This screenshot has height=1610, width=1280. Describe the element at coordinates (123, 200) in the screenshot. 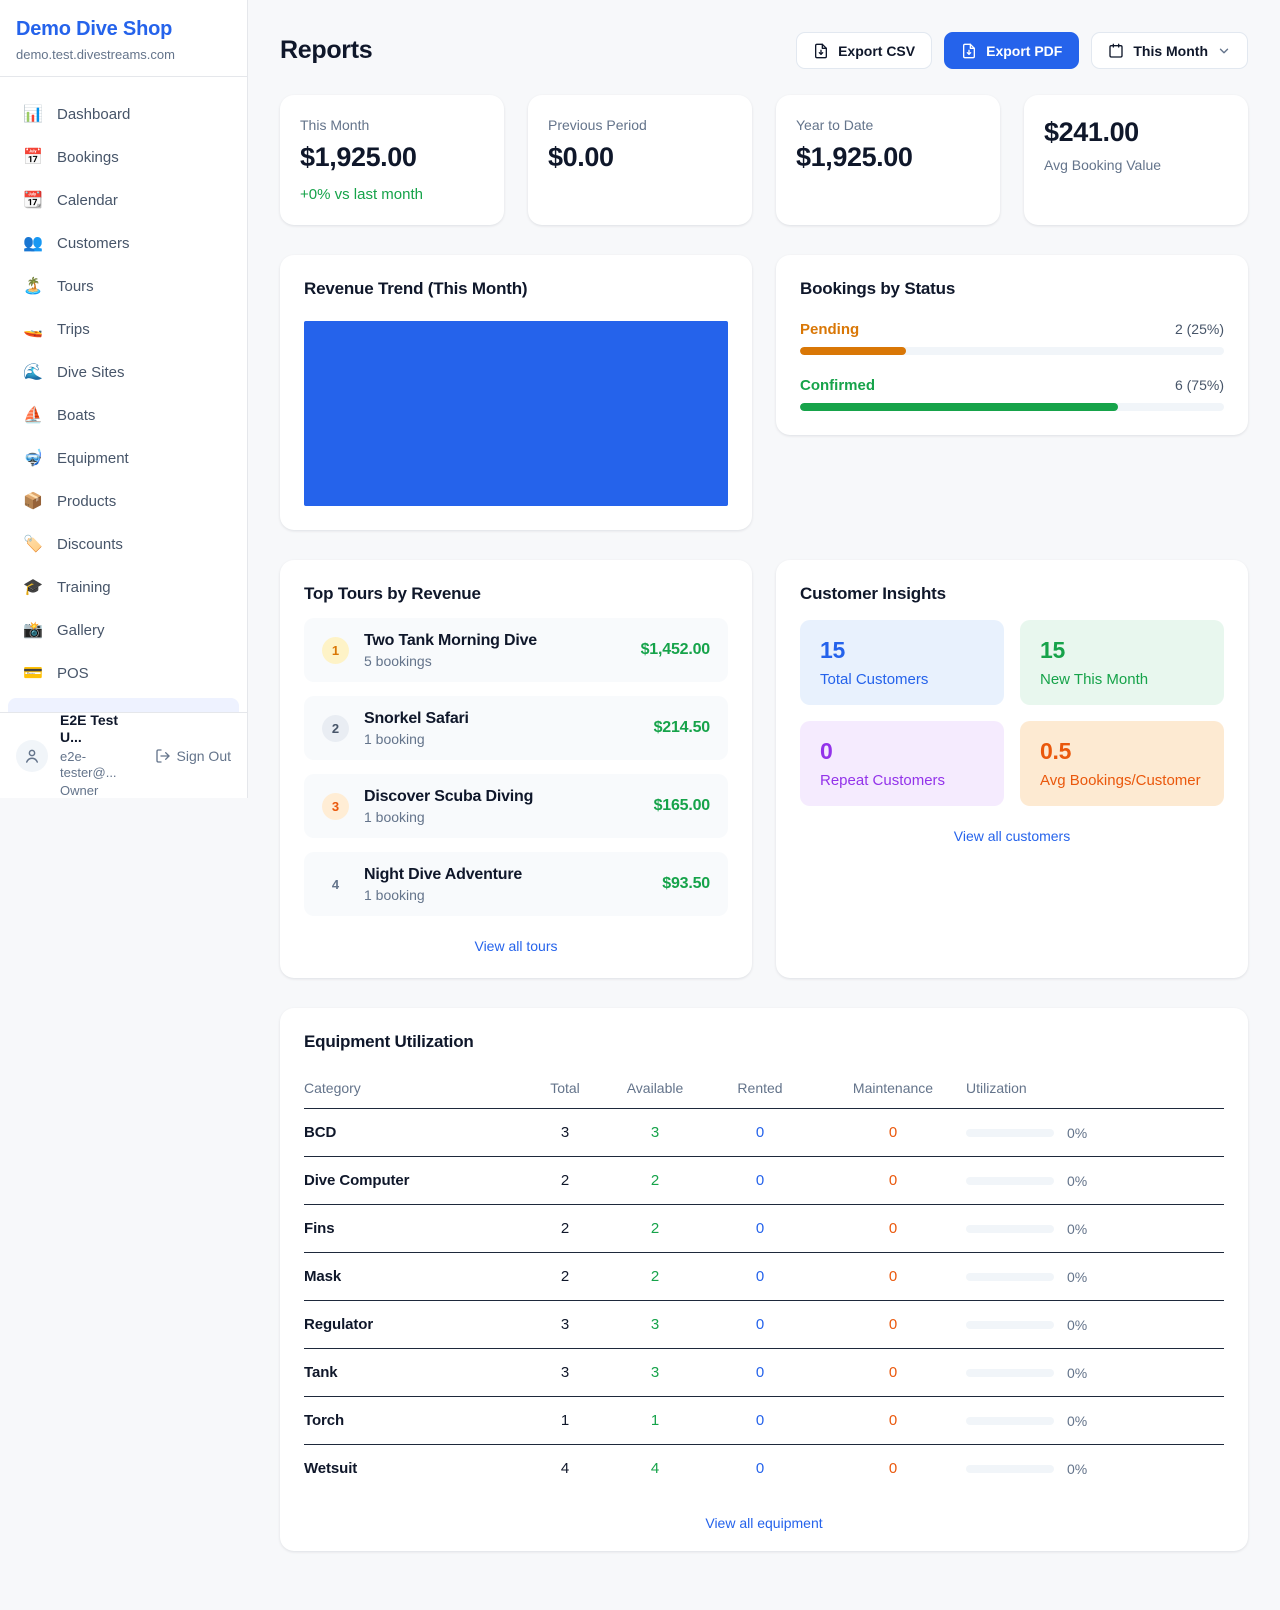

I see `sidebar-item-calendar: 📆 Calendar` at that location.